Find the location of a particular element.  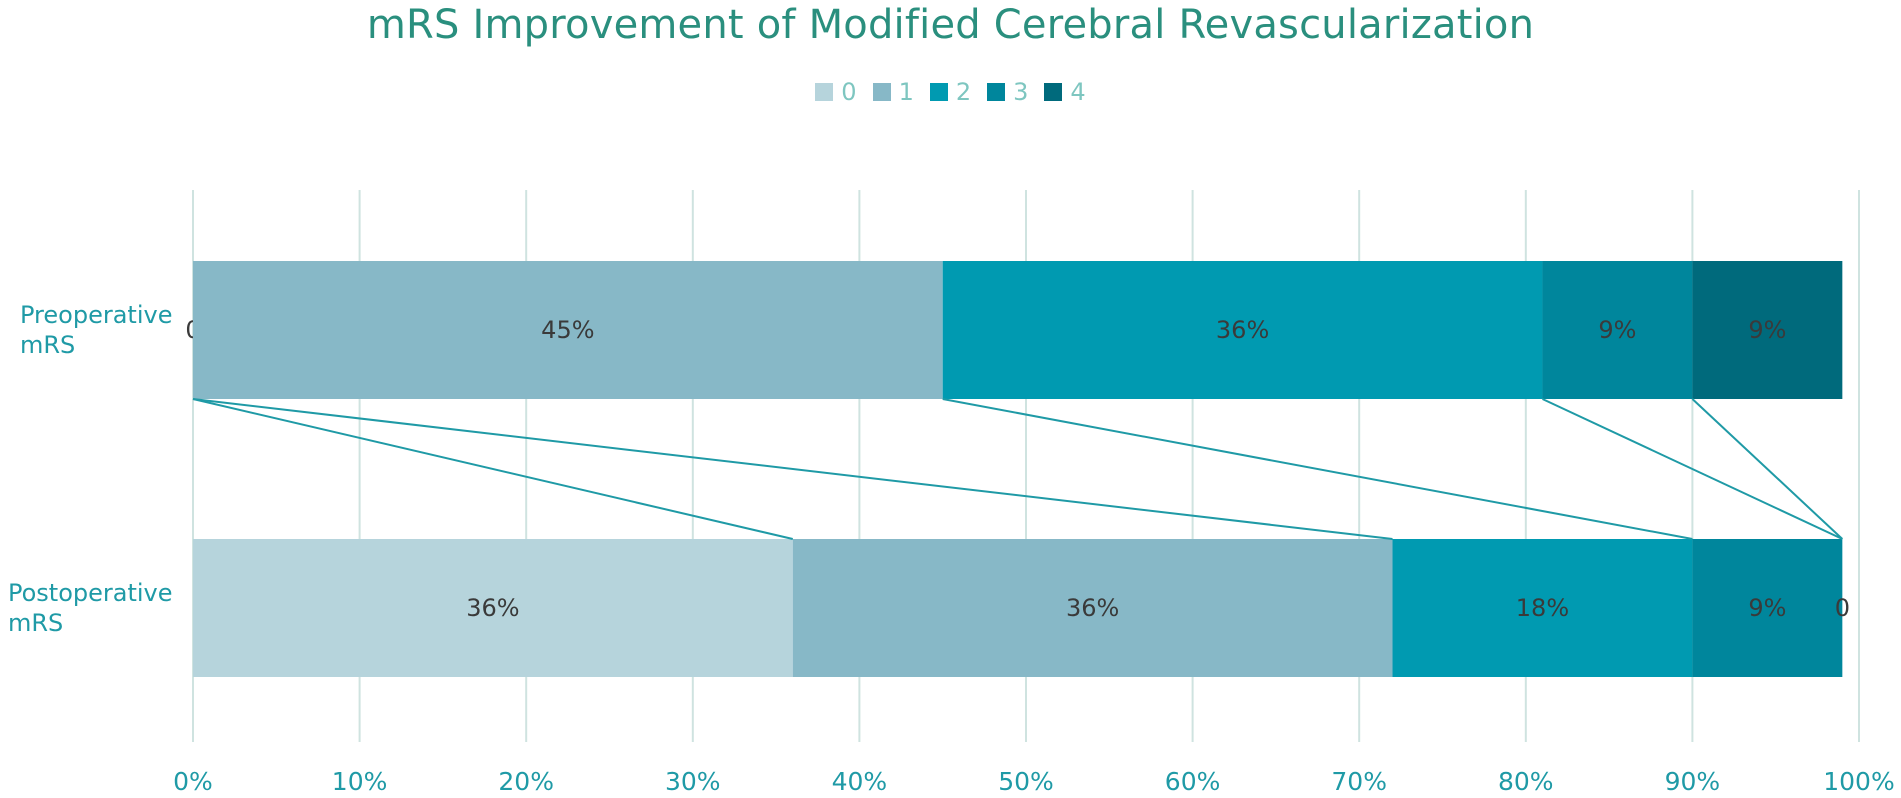

legend-item: 2 is located at coordinates (950, 92).